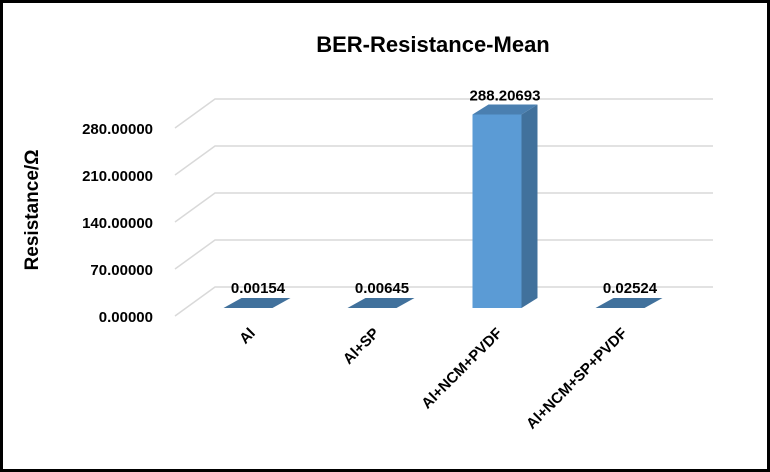 The width and height of the screenshot is (770, 472). Describe the element at coordinates (529, 206) in the screenshot. I see `bar-side` at that location.